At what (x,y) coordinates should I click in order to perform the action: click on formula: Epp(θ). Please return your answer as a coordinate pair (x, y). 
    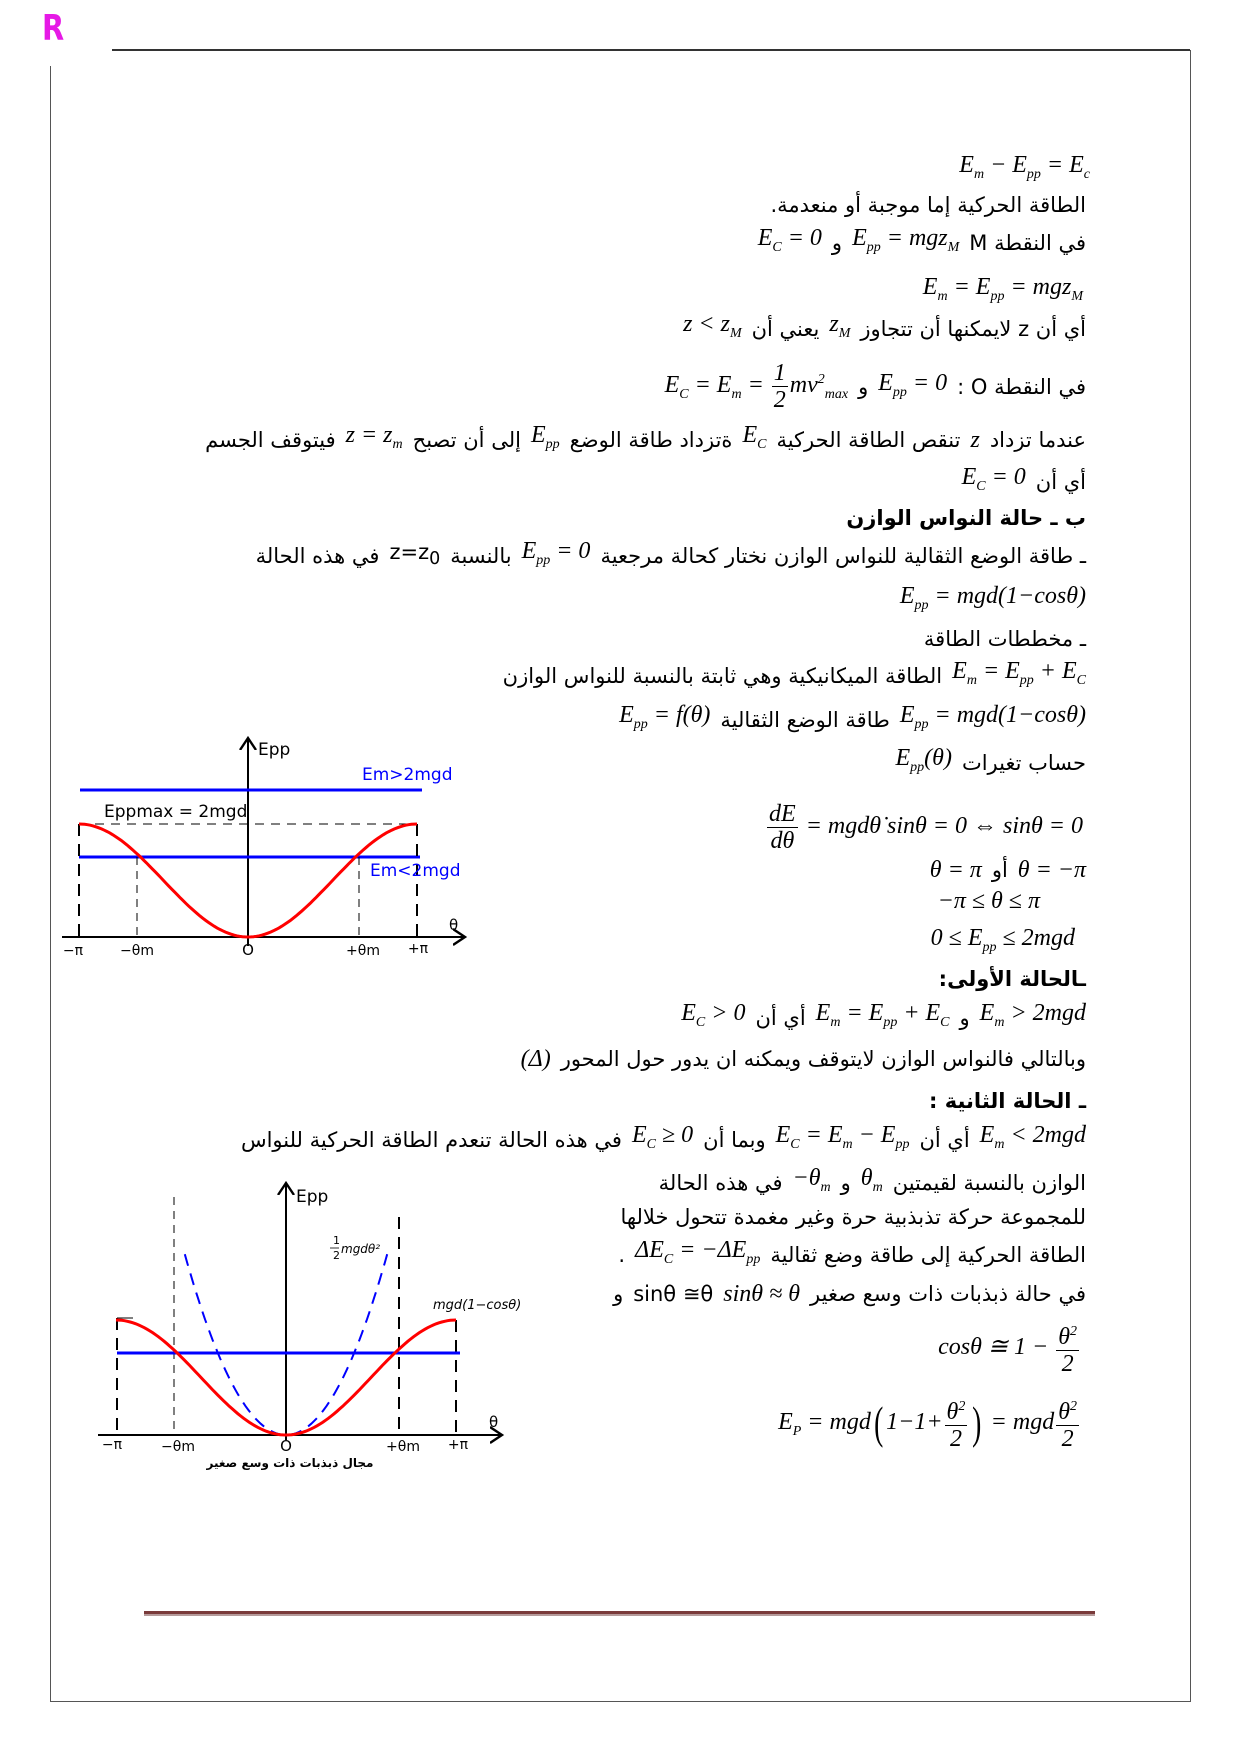
    Looking at the image, I should click on (923, 760).